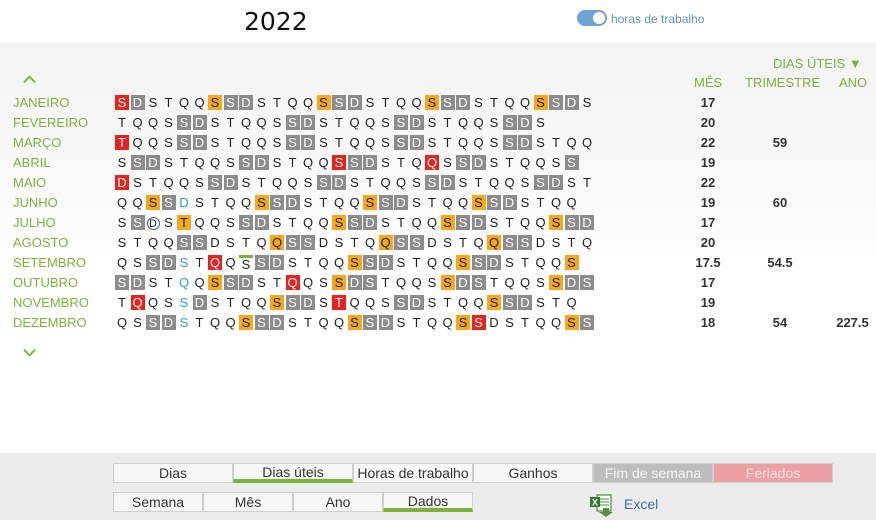  What do you see at coordinates (653, 473) in the screenshot?
I see `metric-tab: Fim de semana` at bounding box center [653, 473].